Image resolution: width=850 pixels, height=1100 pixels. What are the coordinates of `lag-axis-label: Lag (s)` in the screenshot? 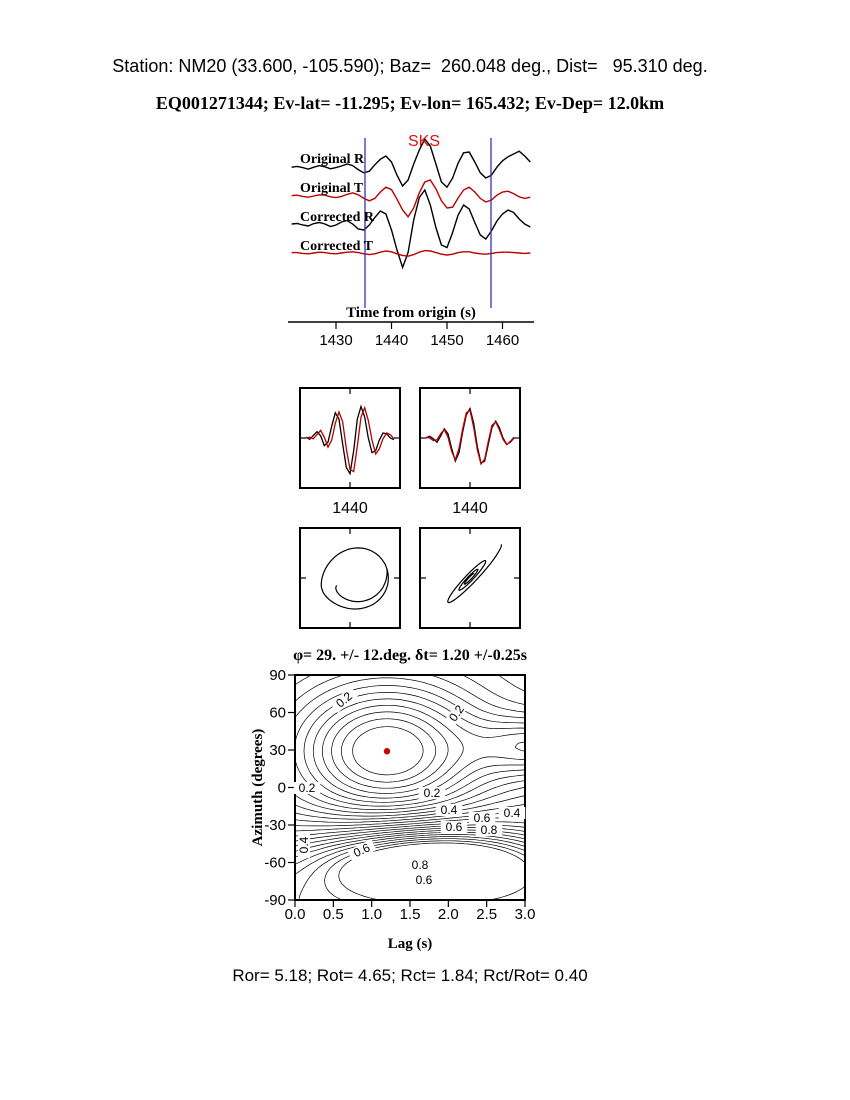 It's located at (410, 944).